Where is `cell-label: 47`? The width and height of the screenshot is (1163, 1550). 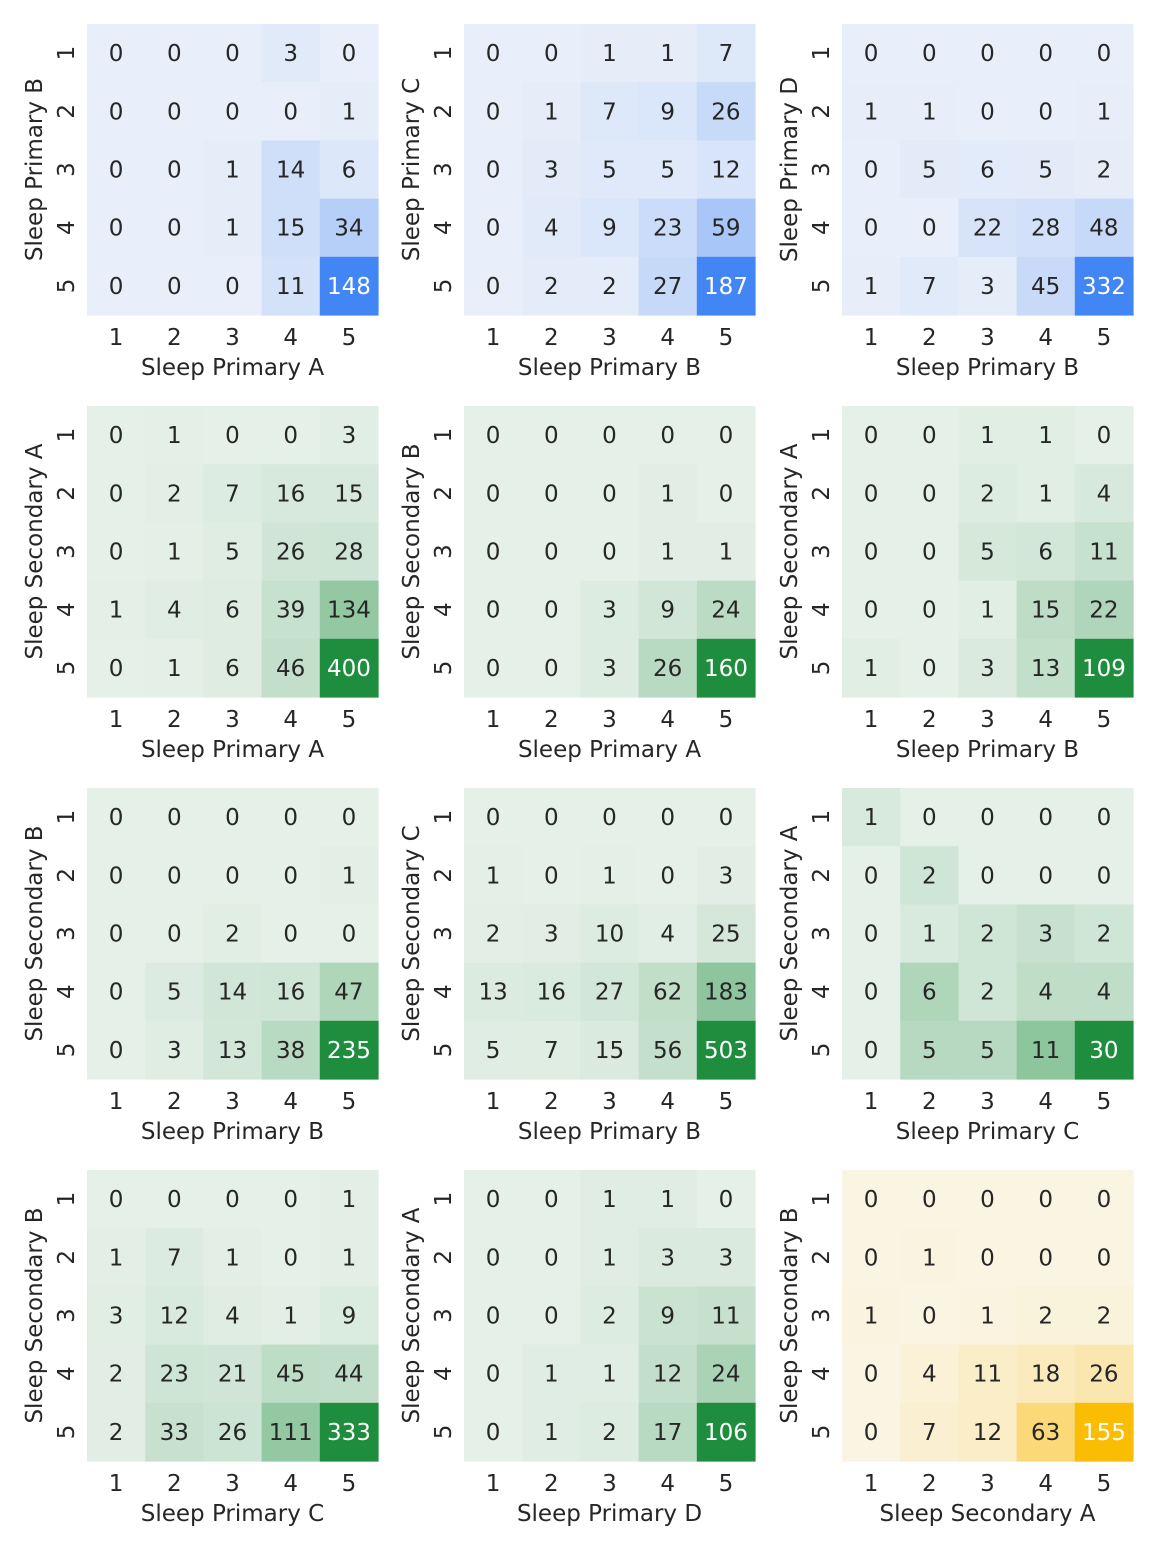
cell-label: 47 is located at coordinates (348, 993).